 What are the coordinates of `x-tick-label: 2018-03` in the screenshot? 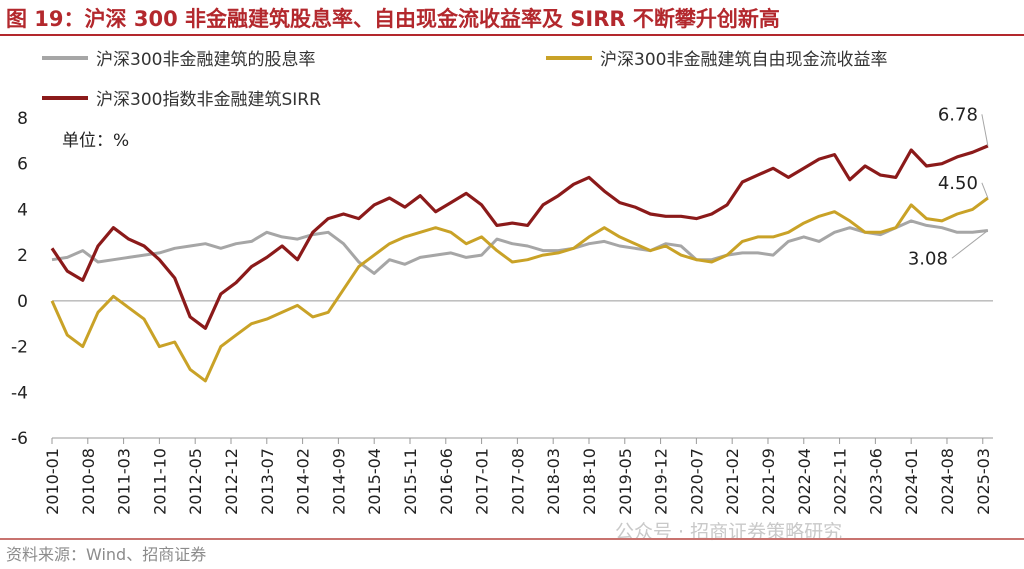 It's located at (553, 481).